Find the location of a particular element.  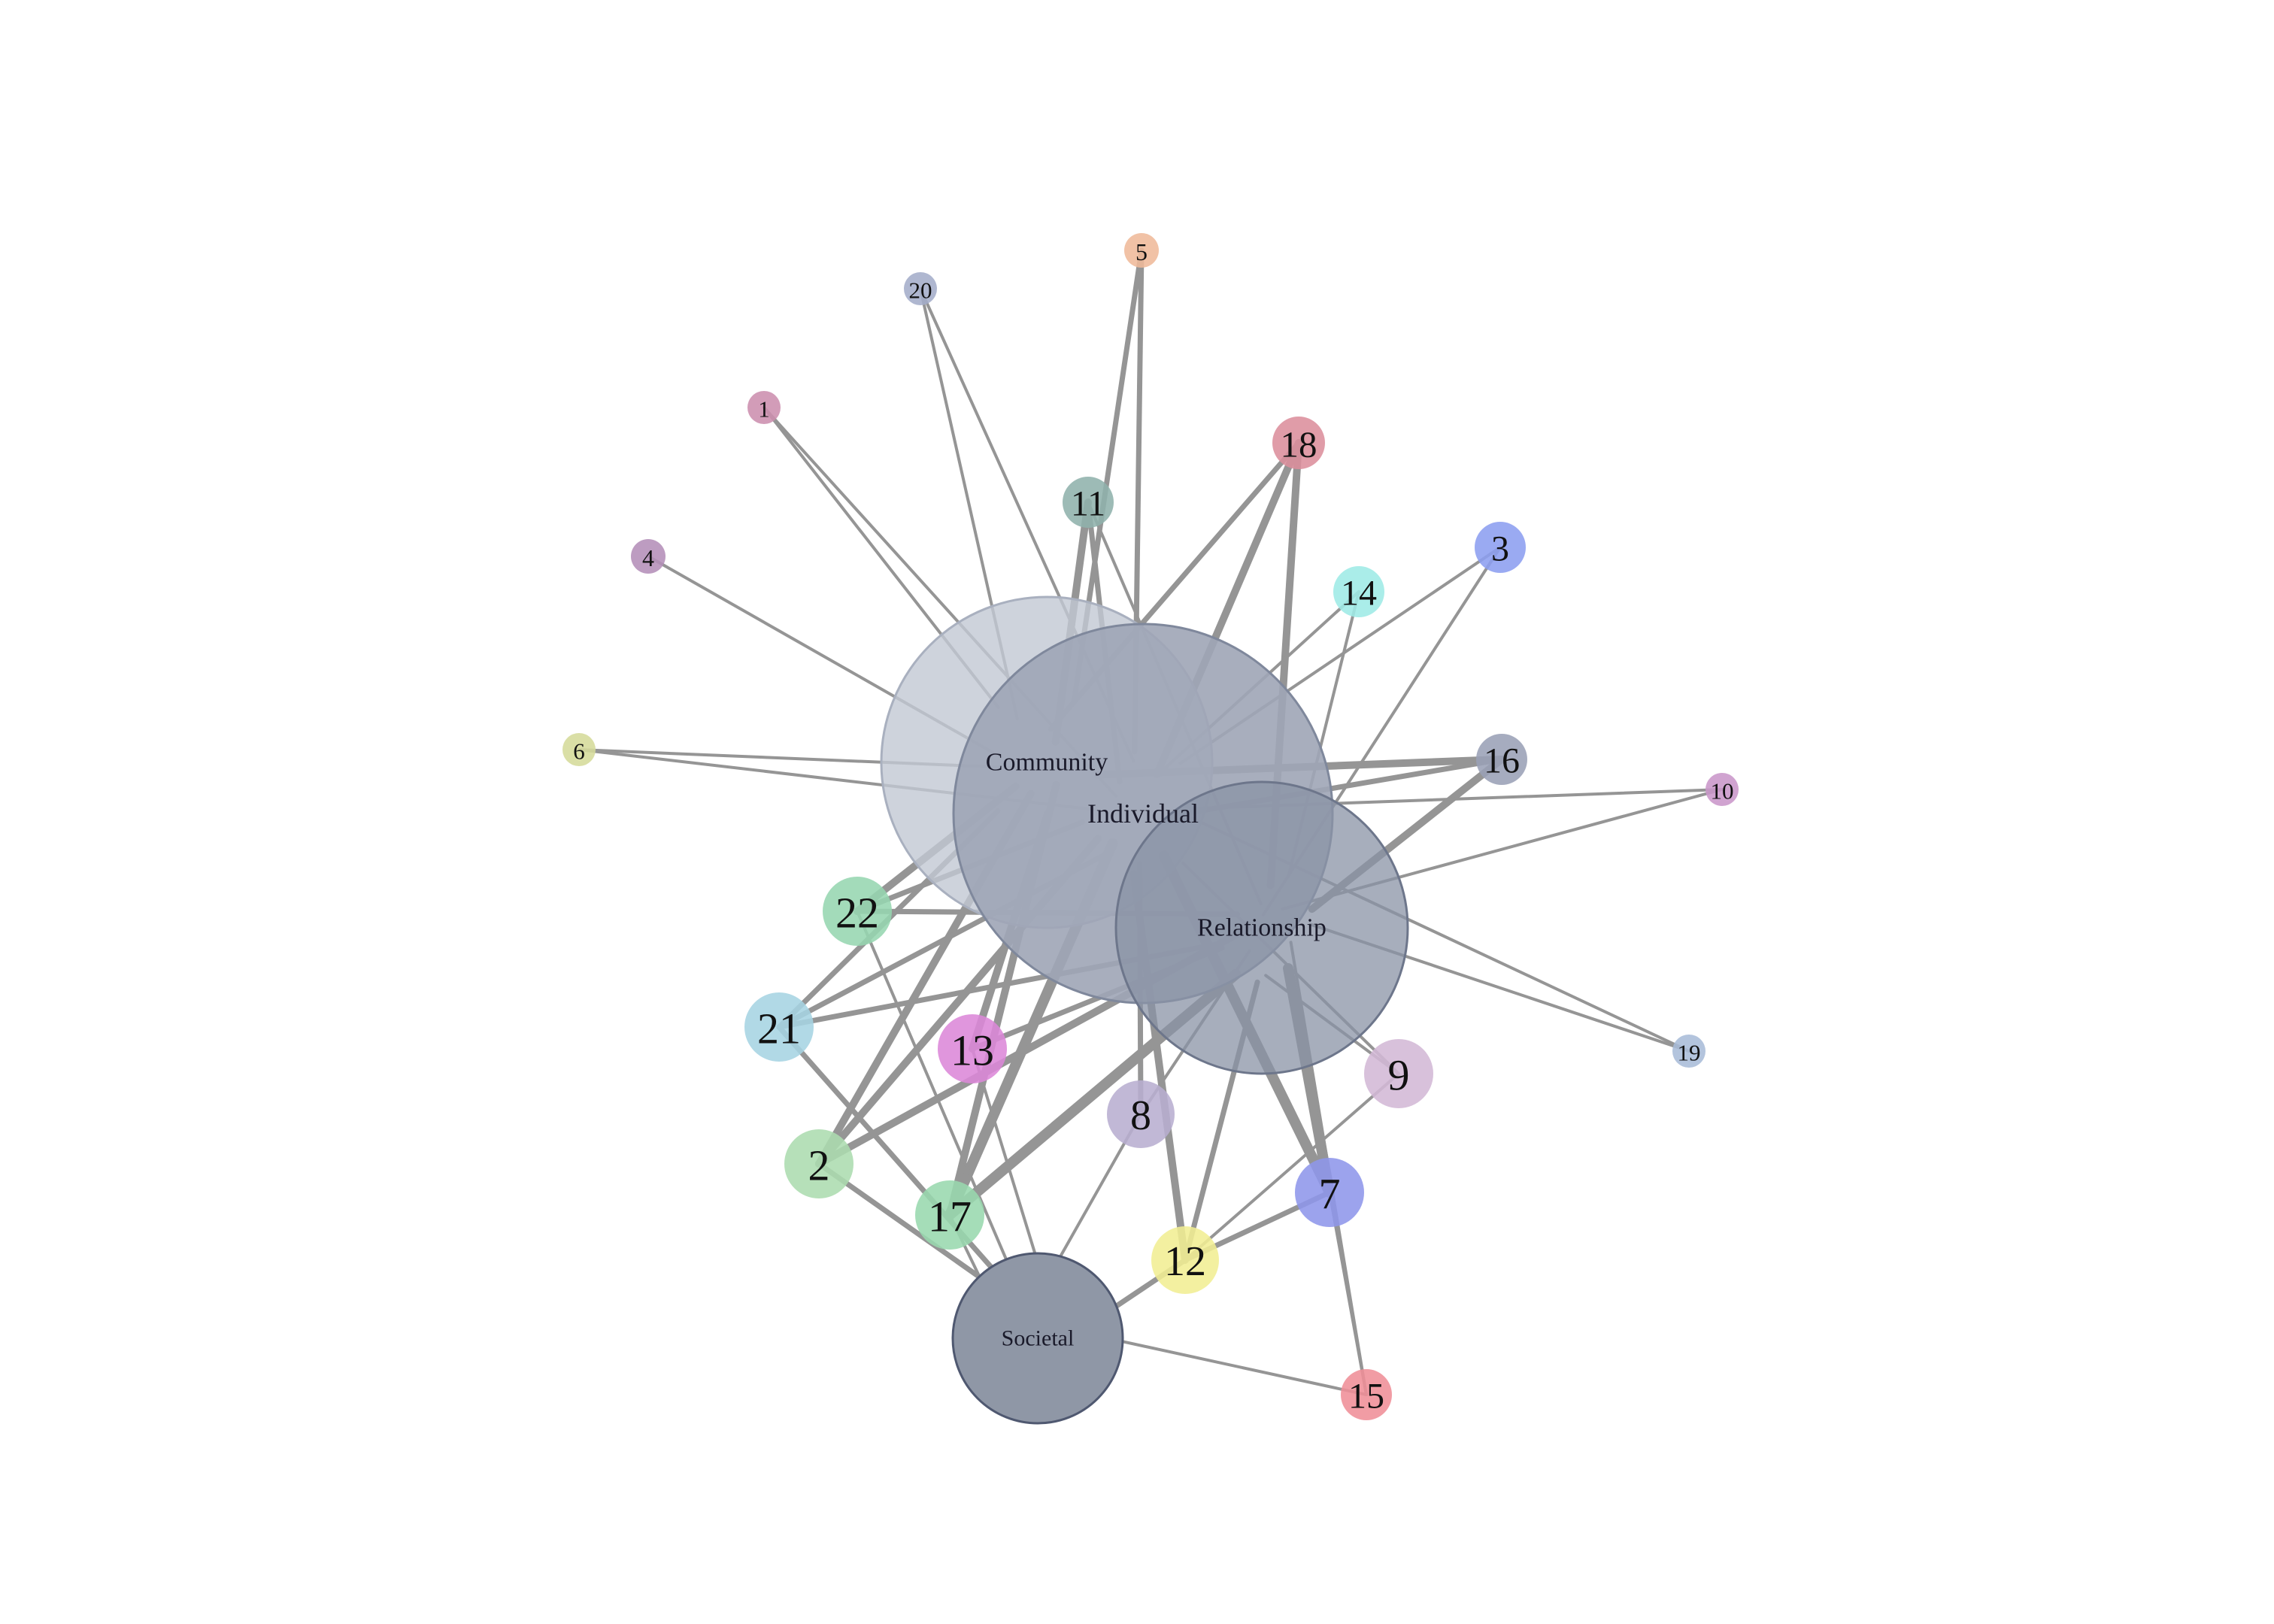

node-1: 1 is located at coordinates (764, 407).